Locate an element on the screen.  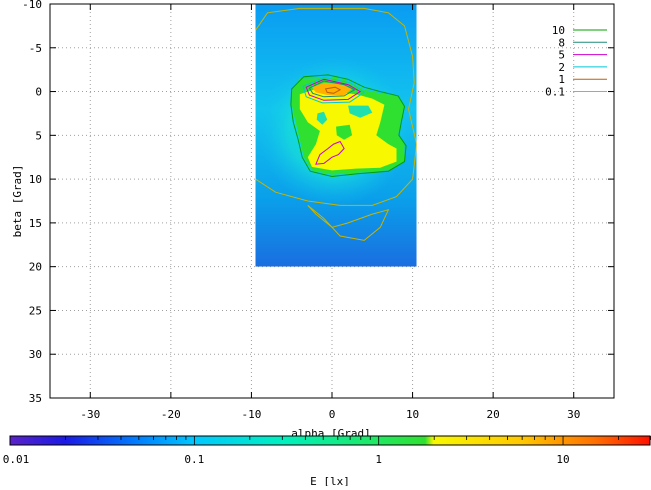
colorbar-tick-label: 1 is located at coordinates (378, 459).